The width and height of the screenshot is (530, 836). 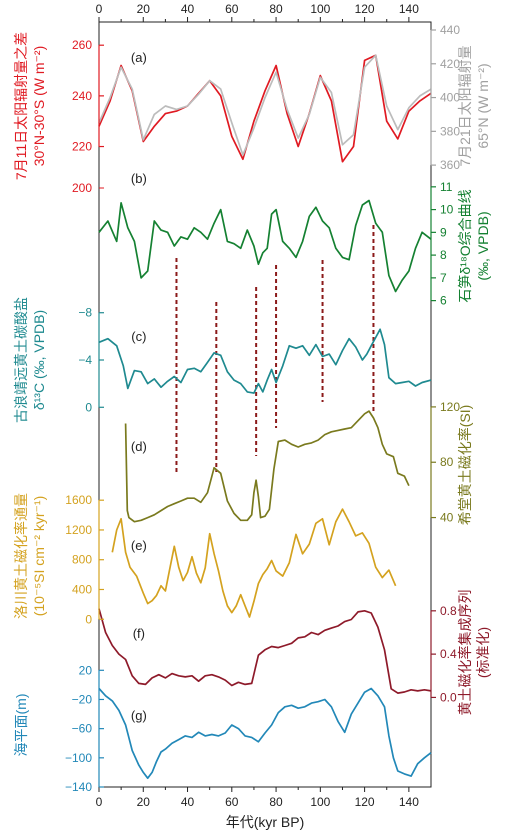 I want to click on y-tick-label-c: −4, so click(x=85, y=360).